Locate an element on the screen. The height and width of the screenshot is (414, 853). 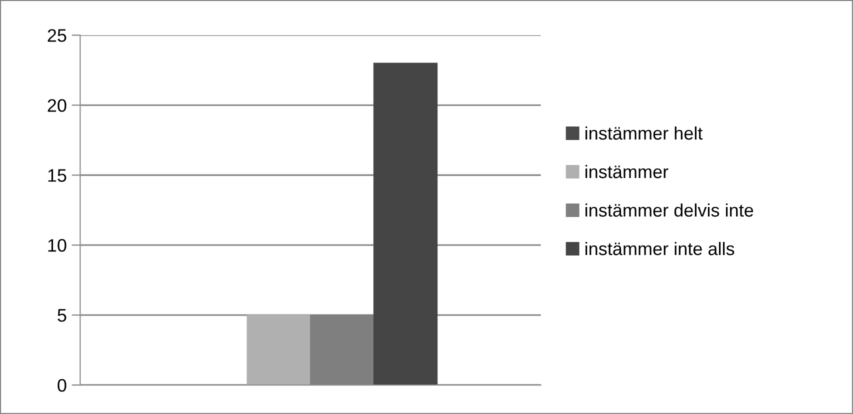
legend-label: instämmer inte alls is located at coordinates (660, 249).